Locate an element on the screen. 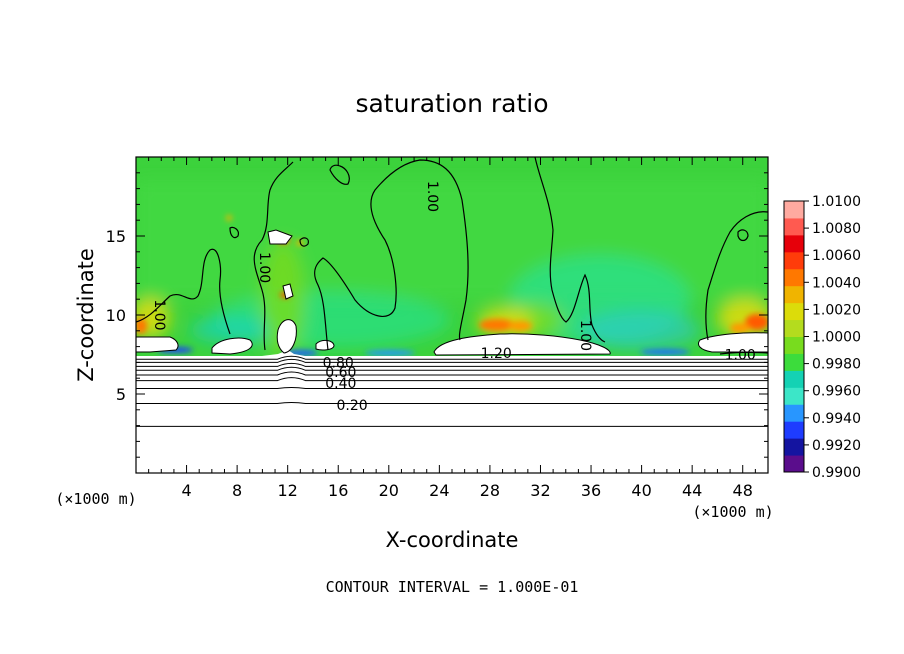  contour-label: 0.80 is located at coordinates (338, 363).